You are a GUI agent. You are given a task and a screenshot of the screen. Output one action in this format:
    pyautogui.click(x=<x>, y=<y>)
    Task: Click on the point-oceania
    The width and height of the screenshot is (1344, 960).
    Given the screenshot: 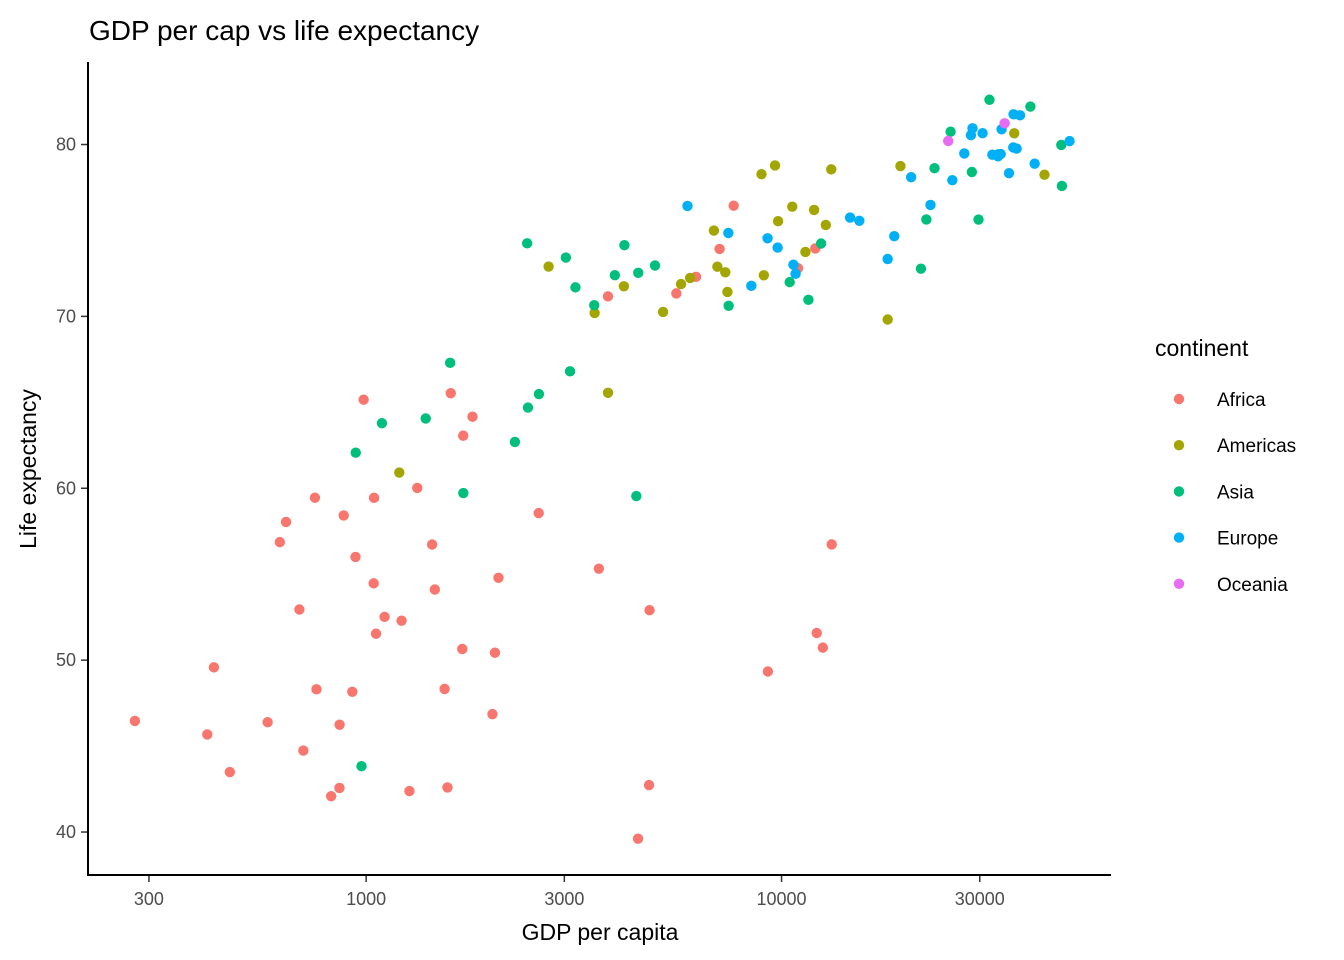 What is the action you would take?
    pyautogui.click(x=948, y=141)
    